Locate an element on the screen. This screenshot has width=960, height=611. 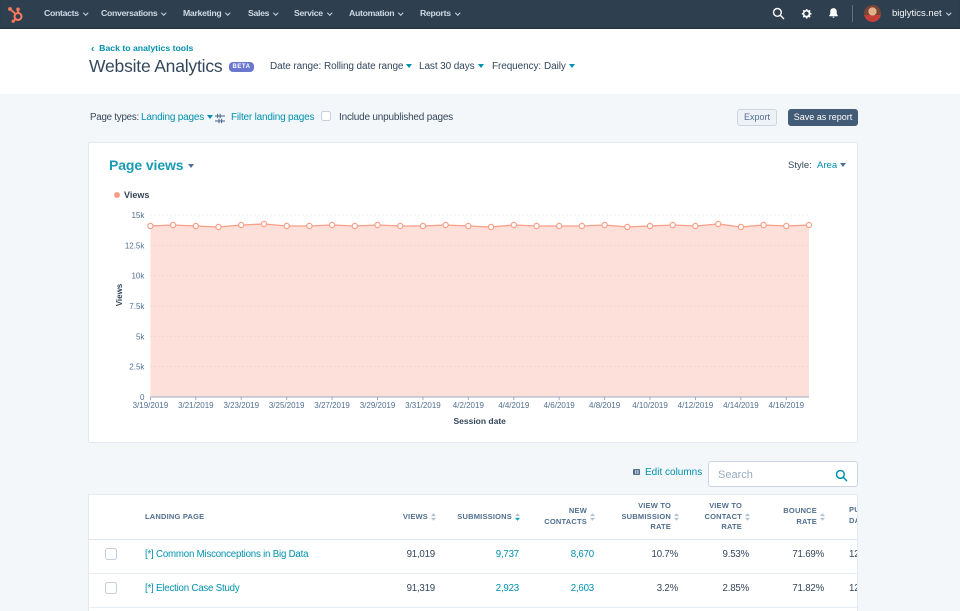
svg-text: 3/19/2019 is located at coordinates (151, 405).